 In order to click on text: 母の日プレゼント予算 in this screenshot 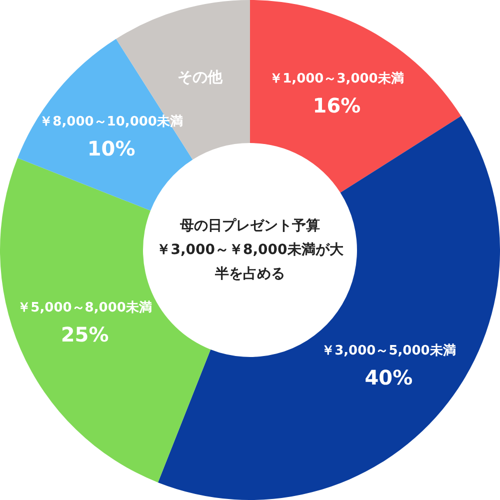, I will do `click(249, 225)`.